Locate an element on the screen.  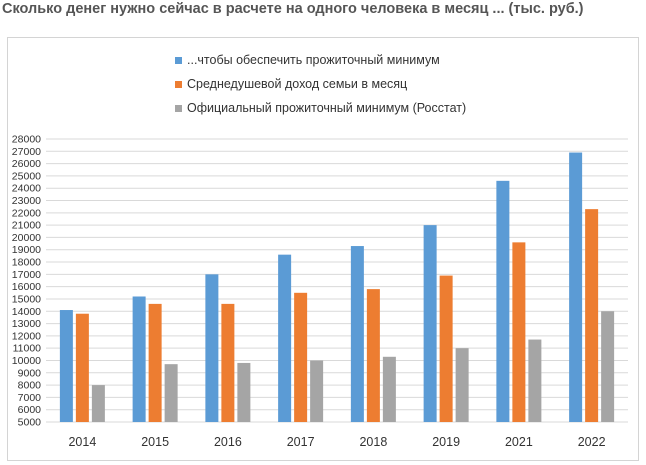
y-tick-label: 8000 is located at coordinates (30, 386).